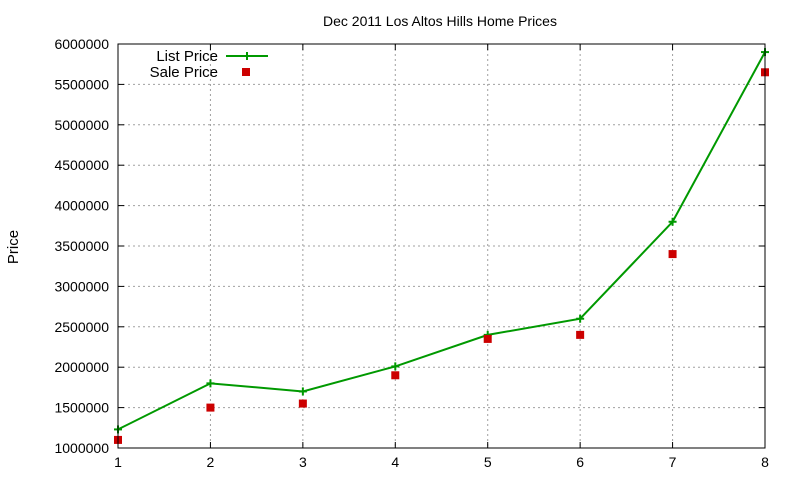 This screenshot has height=480, width=800. Describe the element at coordinates (440, 21) in the screenshot. I see `chart-title: Dec 2011 Los Altos Hills Home Prices` at that location.